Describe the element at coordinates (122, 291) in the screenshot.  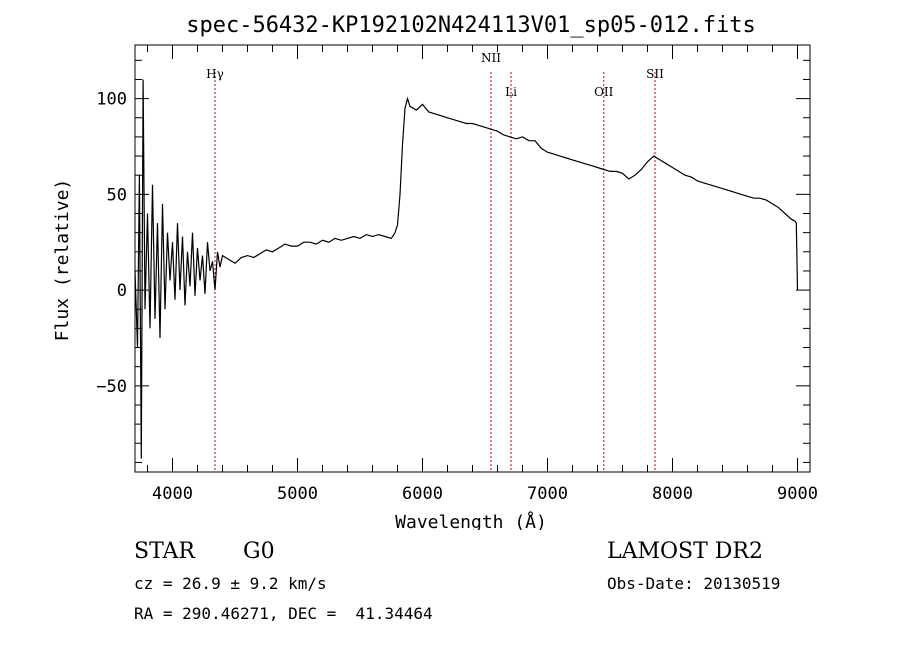
I see `y-tick-label: 0` at that location.